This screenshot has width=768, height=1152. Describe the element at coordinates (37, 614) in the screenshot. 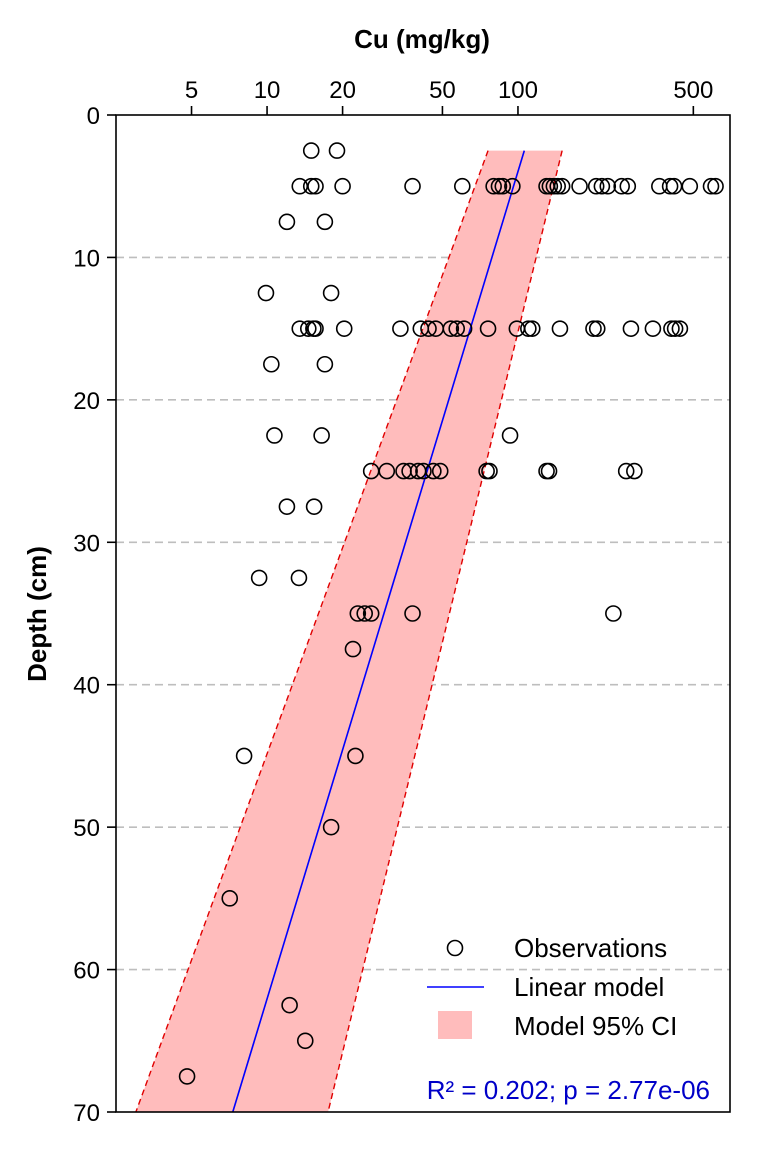

I see `y-axis-title: Depth (cm)` at that location.